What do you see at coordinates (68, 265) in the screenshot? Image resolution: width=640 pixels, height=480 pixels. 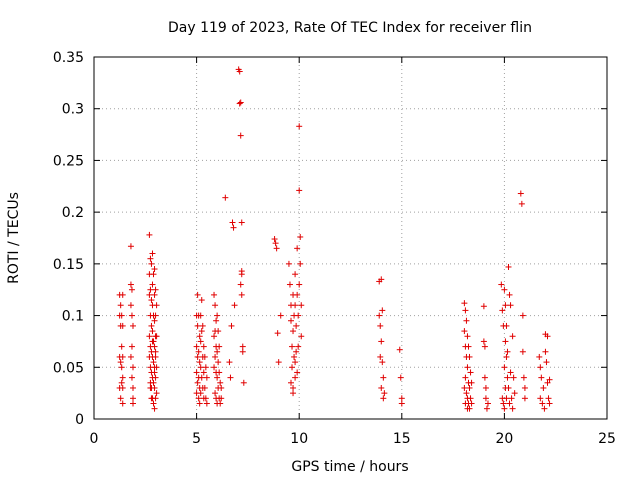 I see `y-tick-label: 0.15` at bounding box center [68, 265].